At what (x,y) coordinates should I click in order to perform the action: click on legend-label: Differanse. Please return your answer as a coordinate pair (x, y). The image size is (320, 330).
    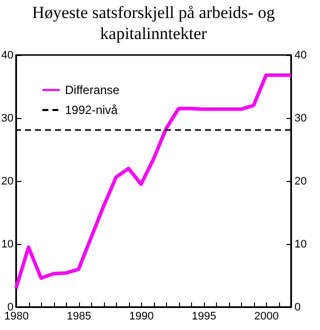
    Looking at the image, I should click on (92, 90).